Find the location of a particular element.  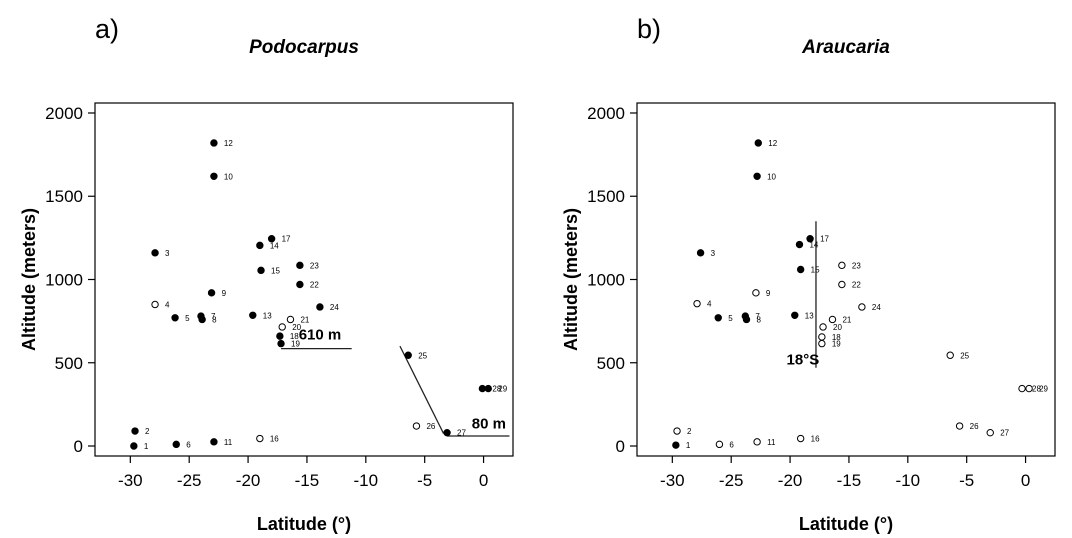

y-tick-label-b: 1500 is located at coordinates (606, 196).